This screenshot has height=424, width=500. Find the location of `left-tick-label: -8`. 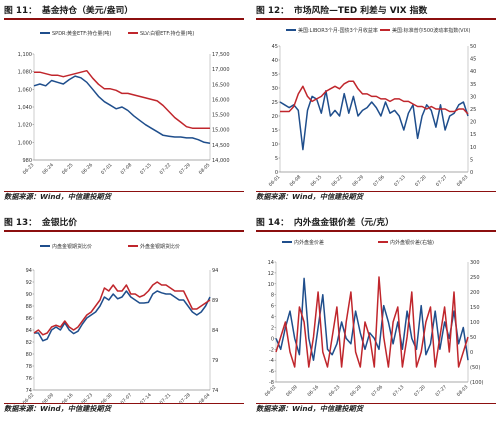

left-tick-label: -8 is located at coordinates (271, 383).